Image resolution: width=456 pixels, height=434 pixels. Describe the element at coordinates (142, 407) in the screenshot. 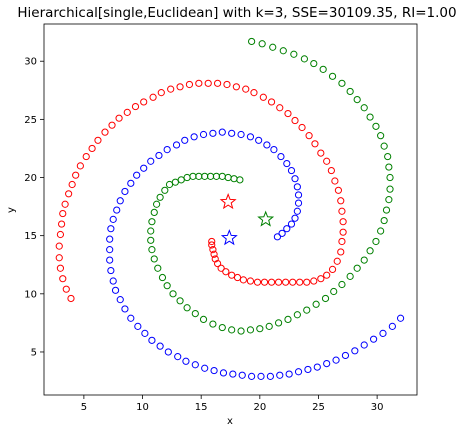

I see `x-tick-label: 10` at that location.